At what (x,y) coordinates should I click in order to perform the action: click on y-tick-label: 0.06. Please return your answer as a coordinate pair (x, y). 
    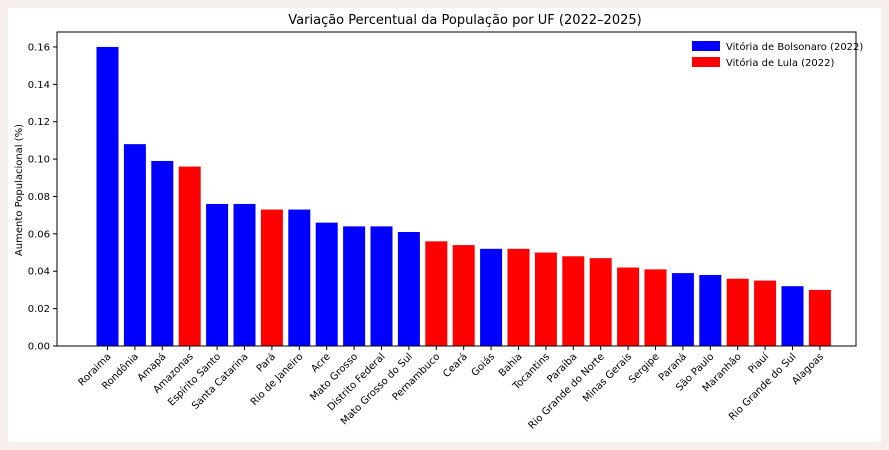
    Looking at the image, I should click on (39, 234).